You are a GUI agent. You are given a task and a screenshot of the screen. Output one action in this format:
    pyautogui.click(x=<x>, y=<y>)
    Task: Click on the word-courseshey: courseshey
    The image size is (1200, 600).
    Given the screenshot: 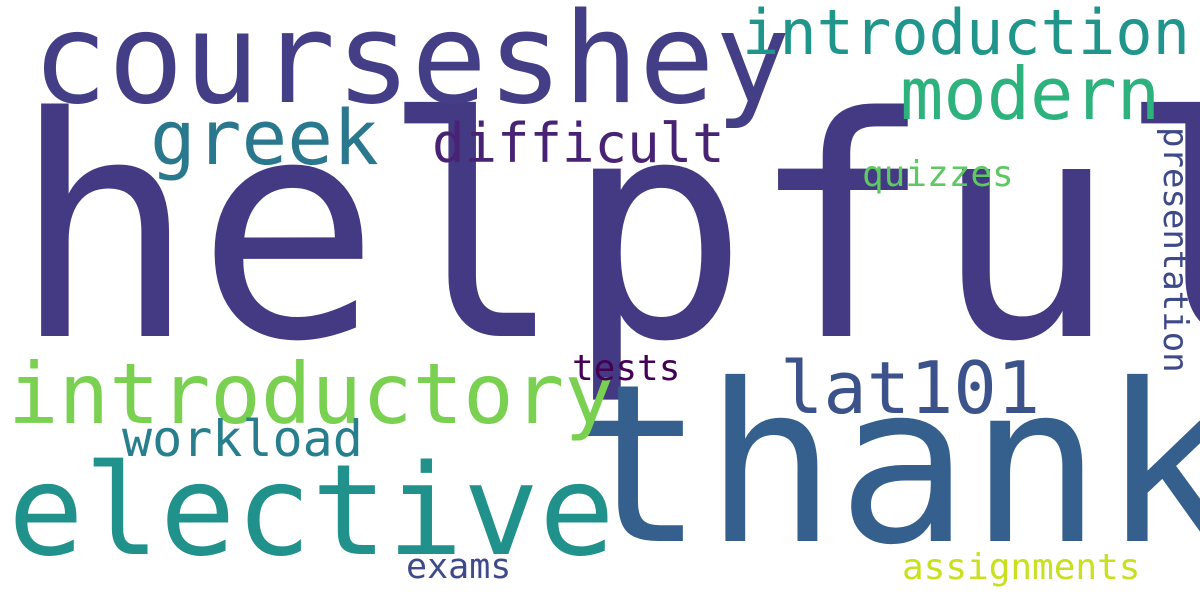 What is the action you would take?
    pyautogui.click(x=411, y=66)
    